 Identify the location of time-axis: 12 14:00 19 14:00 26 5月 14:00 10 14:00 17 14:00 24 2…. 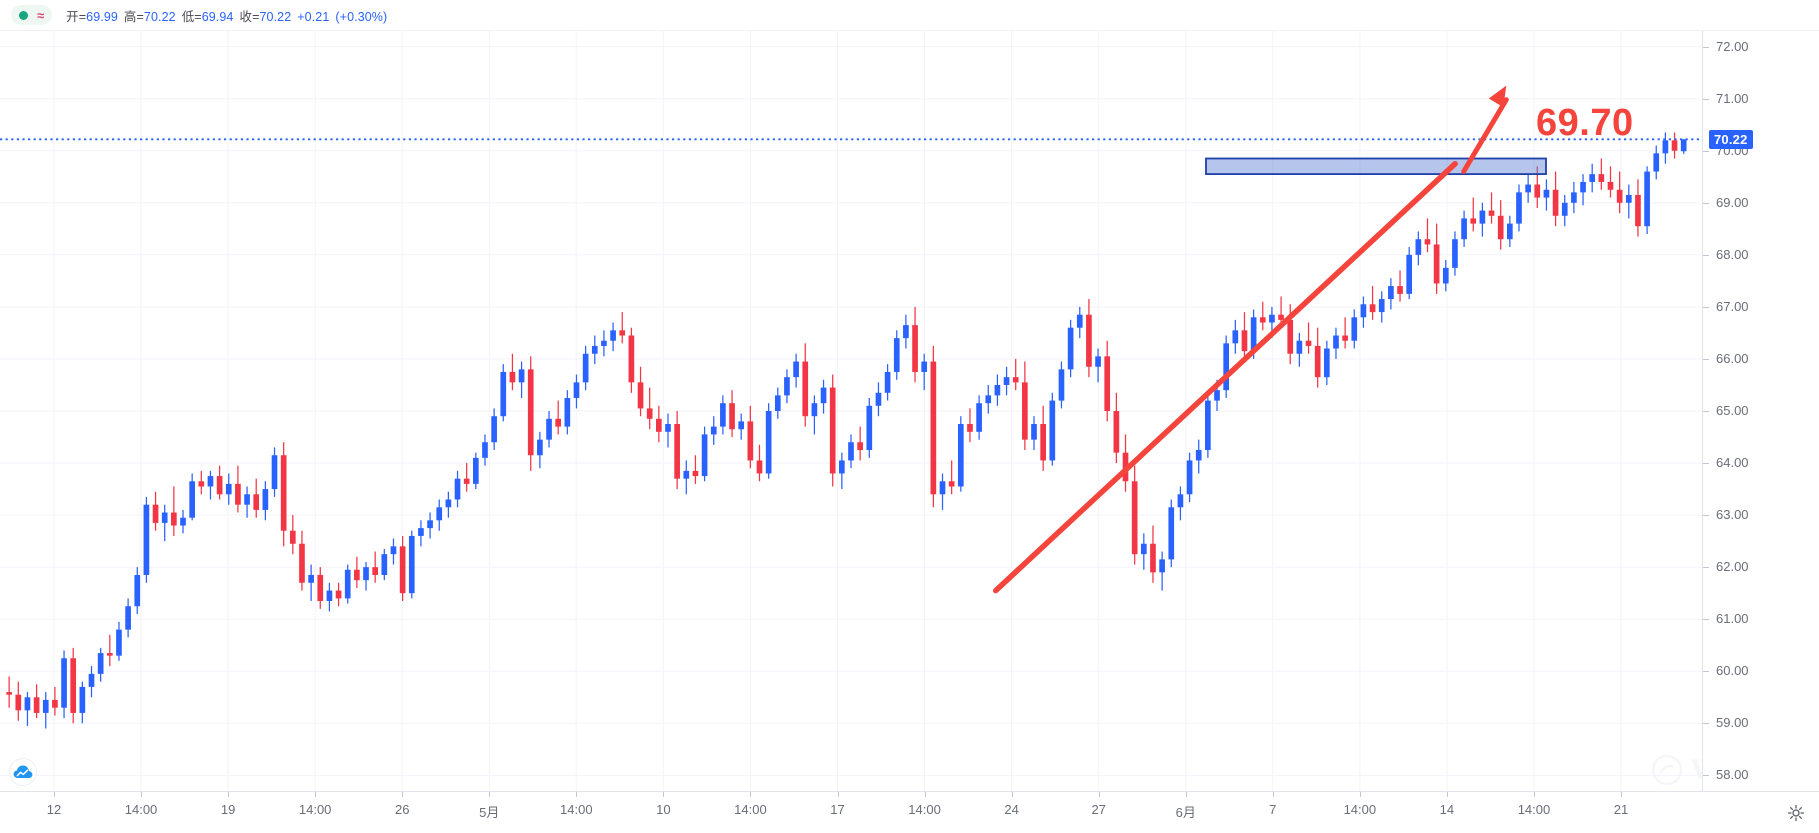
(909, 812).